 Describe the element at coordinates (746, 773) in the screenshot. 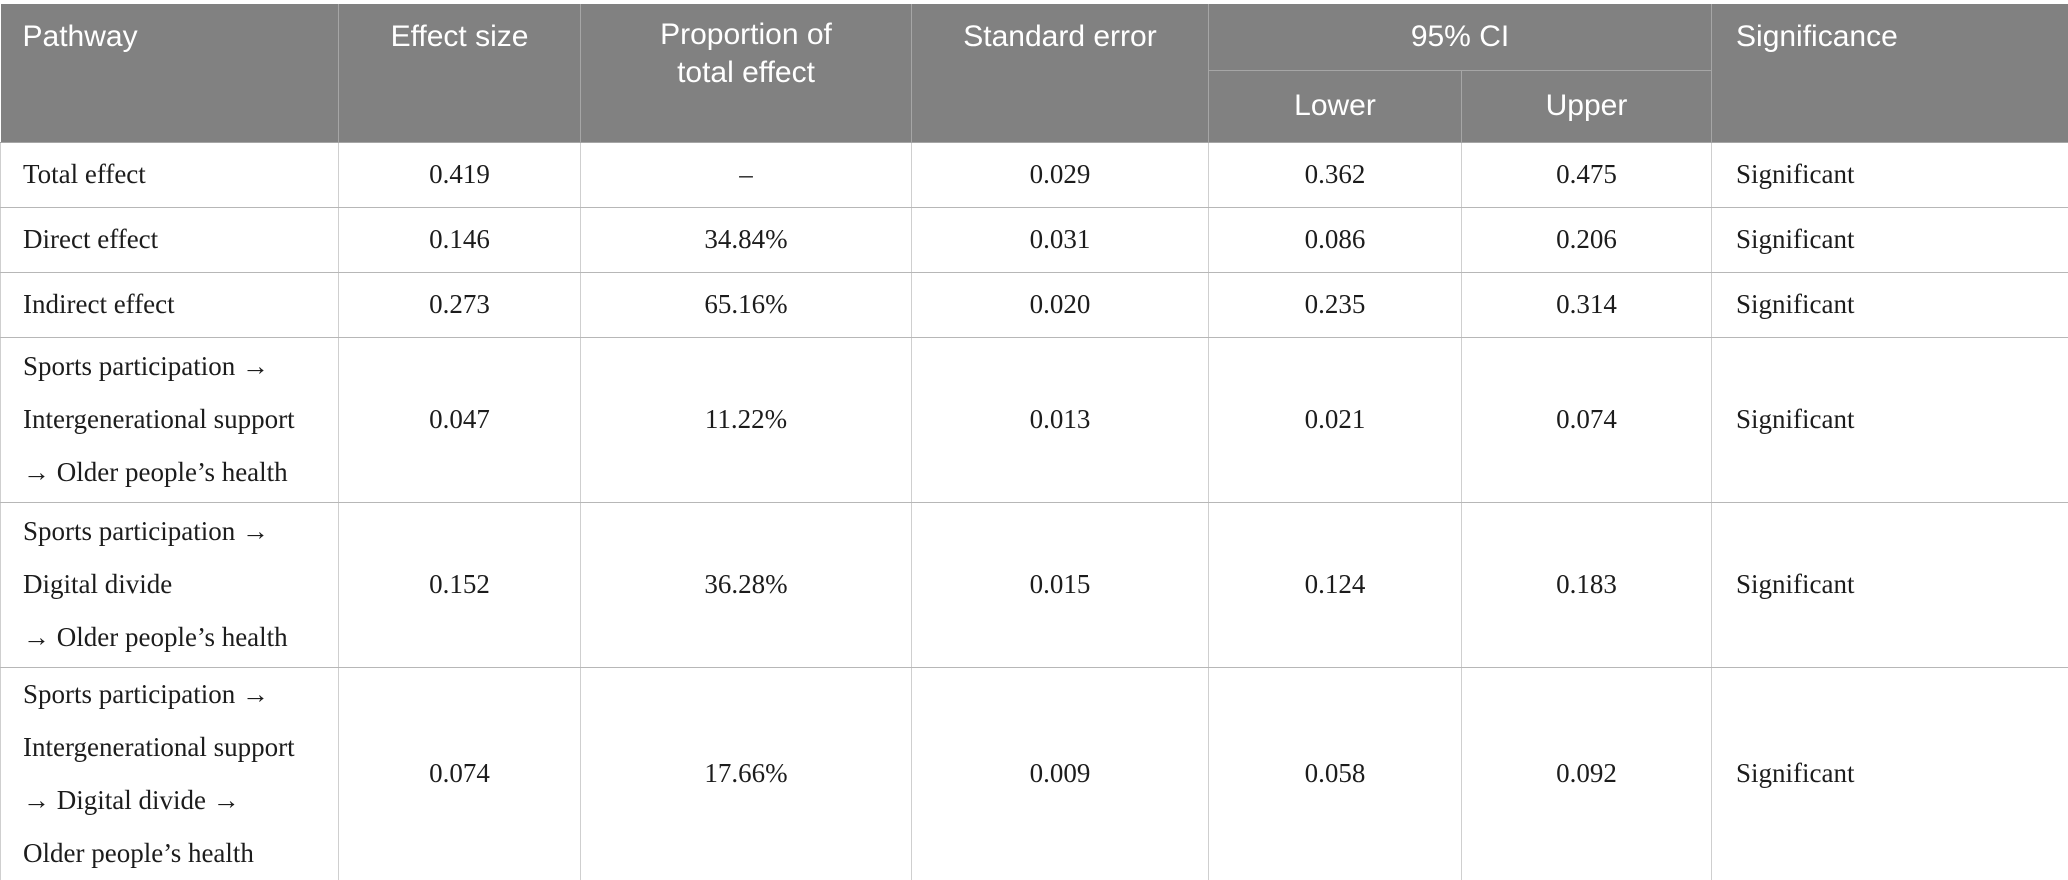

I see `cell-proportion: 17.66%` at that location.